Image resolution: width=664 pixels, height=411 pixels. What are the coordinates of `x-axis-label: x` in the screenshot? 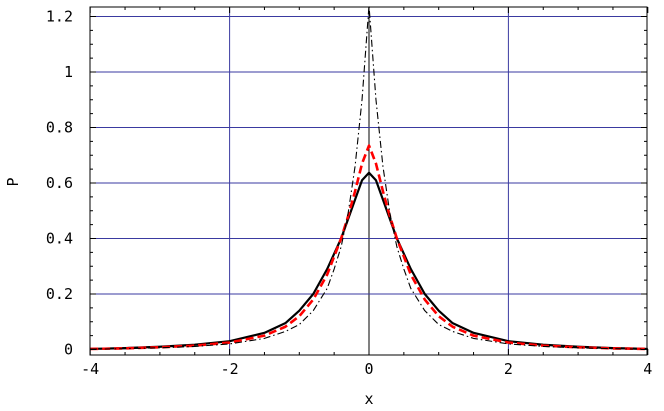 It's located at (368, 399).